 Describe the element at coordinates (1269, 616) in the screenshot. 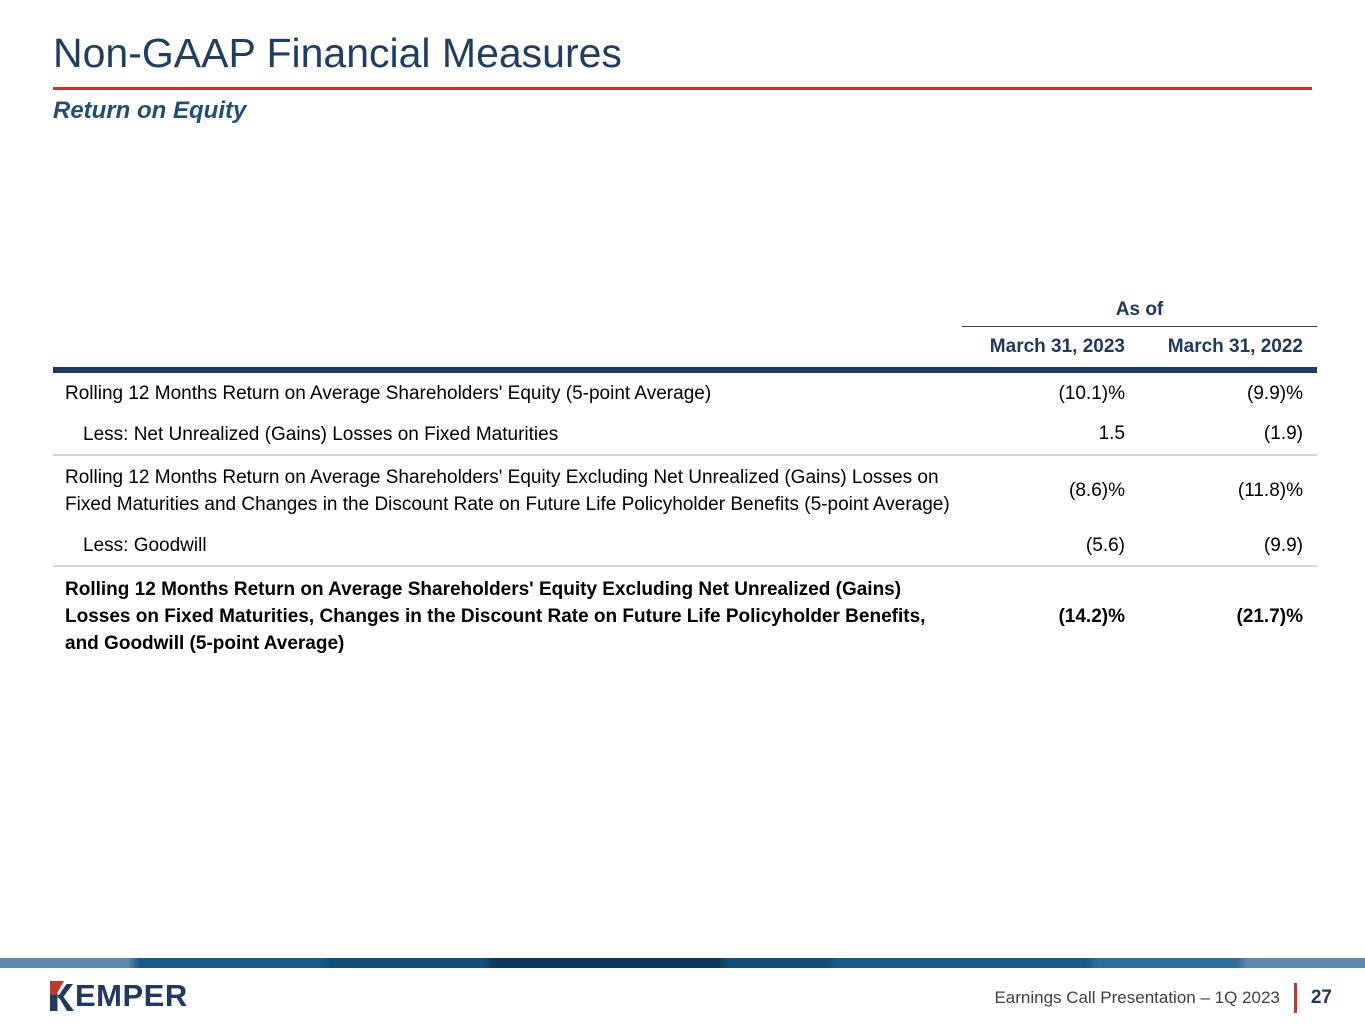

I see `row-value-2022: (21.7)%` at that location.